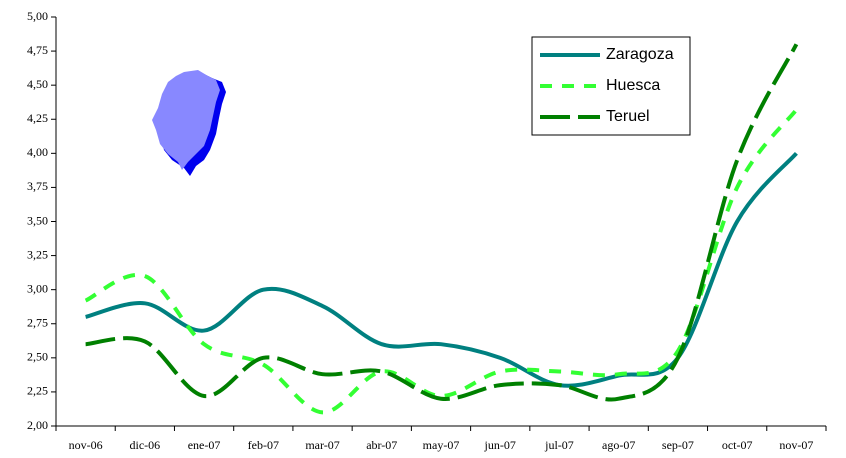  What do you see at coordinates (37, 220) in the screenshot?
I see `y-tick-label: 3,50` at bounding box center [37, 220].